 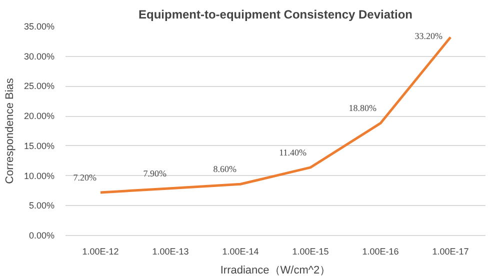 What do you see at coordinates (170, 251) in the screenshot?
I see `x-tick-label: 1.00E-13` at bounding box center [170, 251].